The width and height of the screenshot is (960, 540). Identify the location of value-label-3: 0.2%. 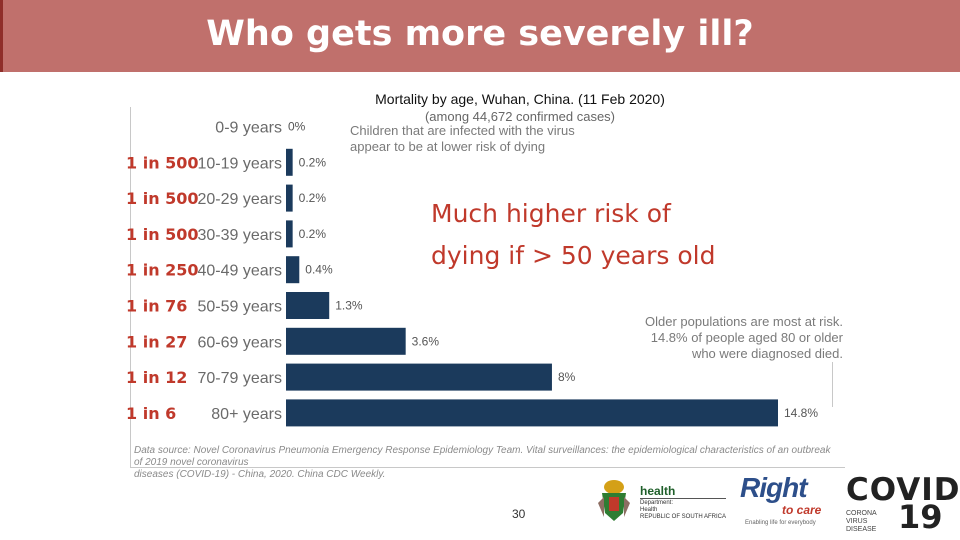
(313, 234).